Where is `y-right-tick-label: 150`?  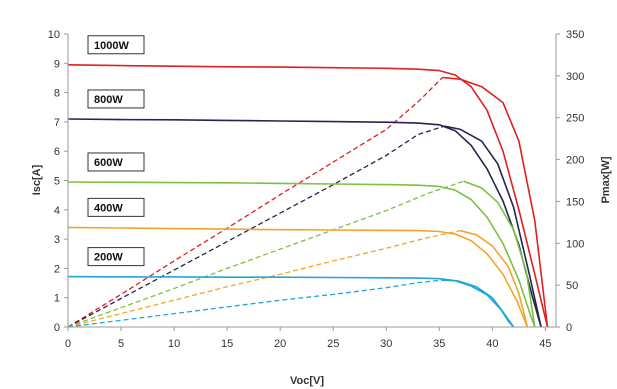 y-right-tick-label: 150 is located at coordinates (575, 202).